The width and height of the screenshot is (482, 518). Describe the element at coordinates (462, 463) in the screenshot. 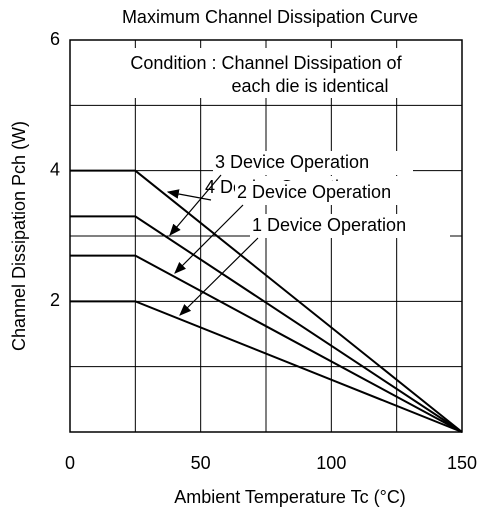

I see `x-tick-label: 150` at that location.